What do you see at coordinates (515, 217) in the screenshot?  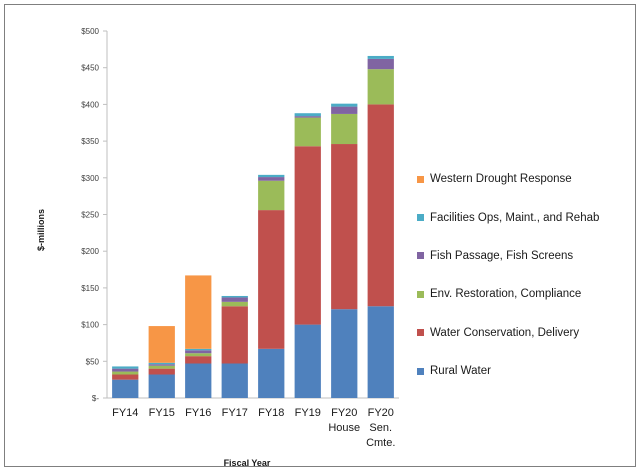 I see `legend-label: Facilities Ops, Maint., and Rehab` at bounding box center [515, 217].